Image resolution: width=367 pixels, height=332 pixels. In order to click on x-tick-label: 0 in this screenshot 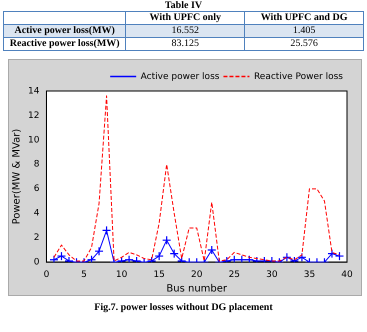, I will do `click(47, 275)`.